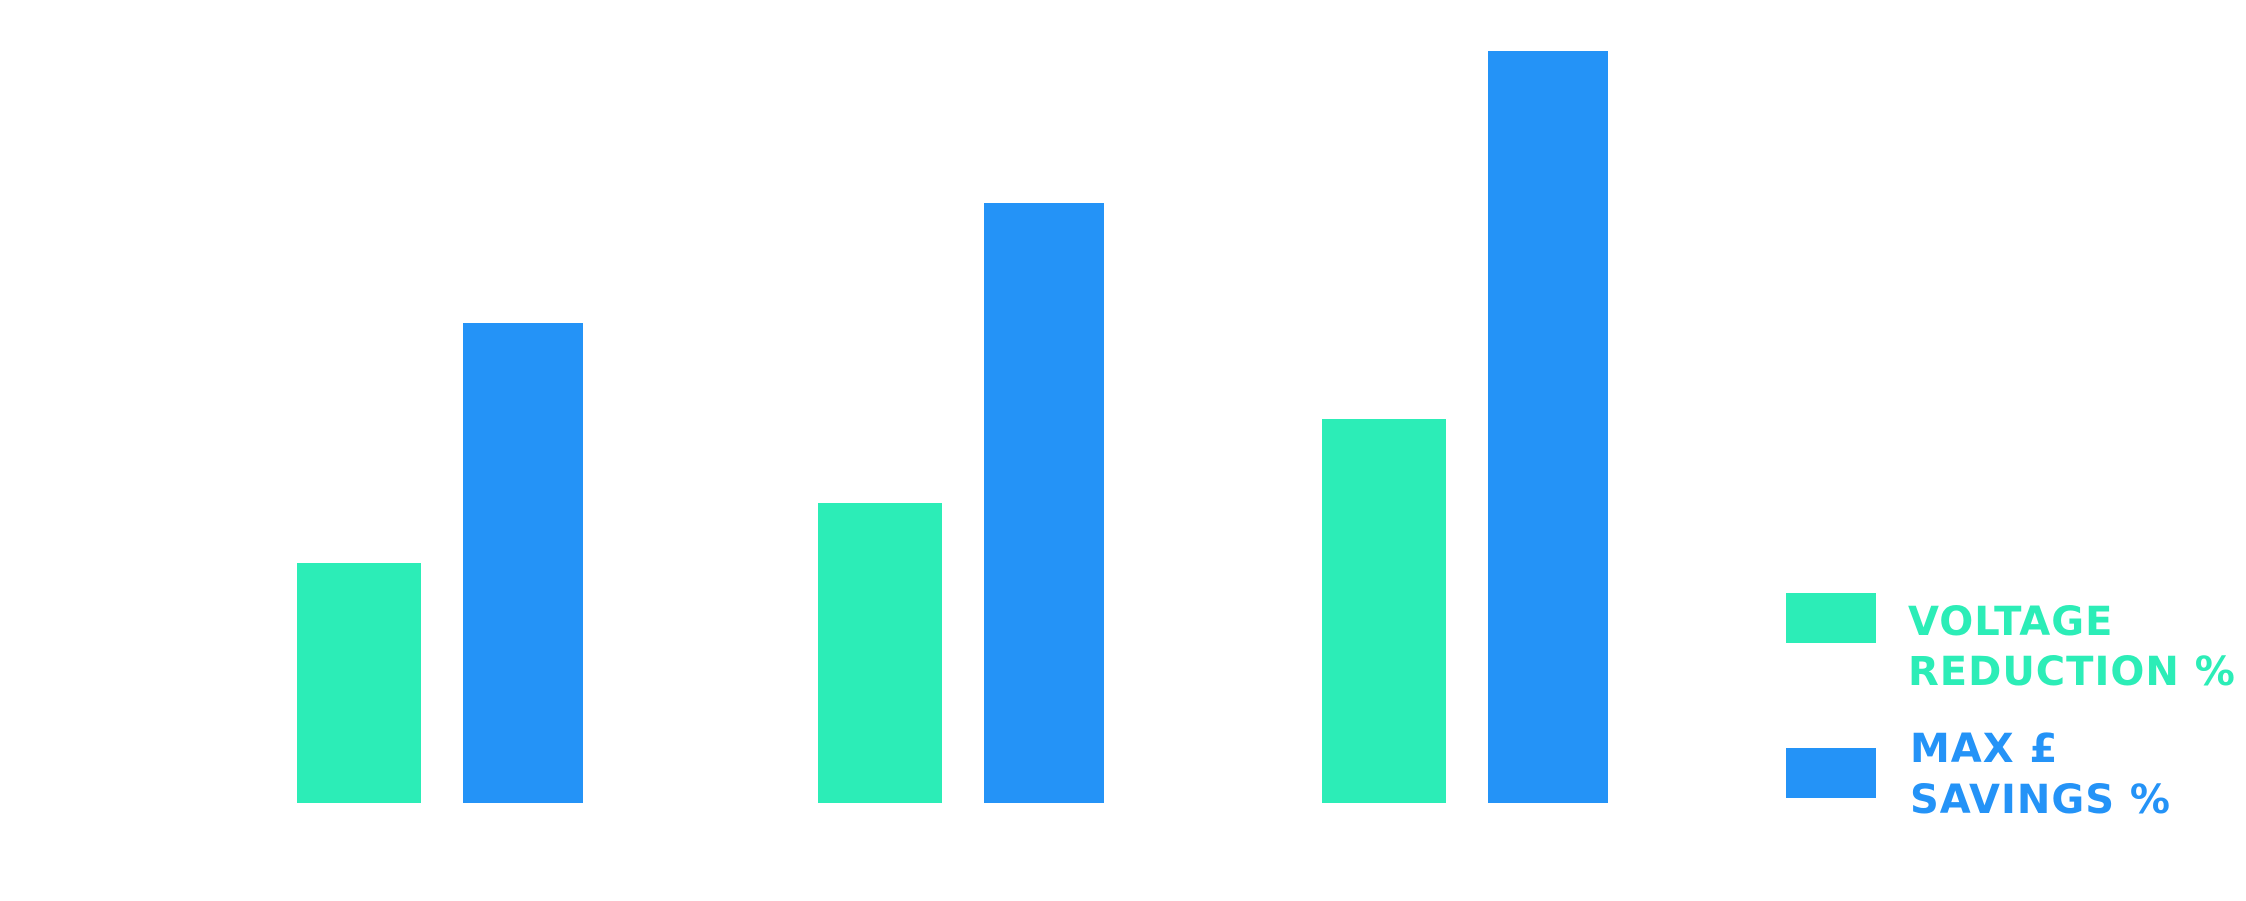  Describe the element at coordinates (2040, 774) in the screenshot. I see `legend-label-max-savings: MAX £ SAVINGS %` at that location.